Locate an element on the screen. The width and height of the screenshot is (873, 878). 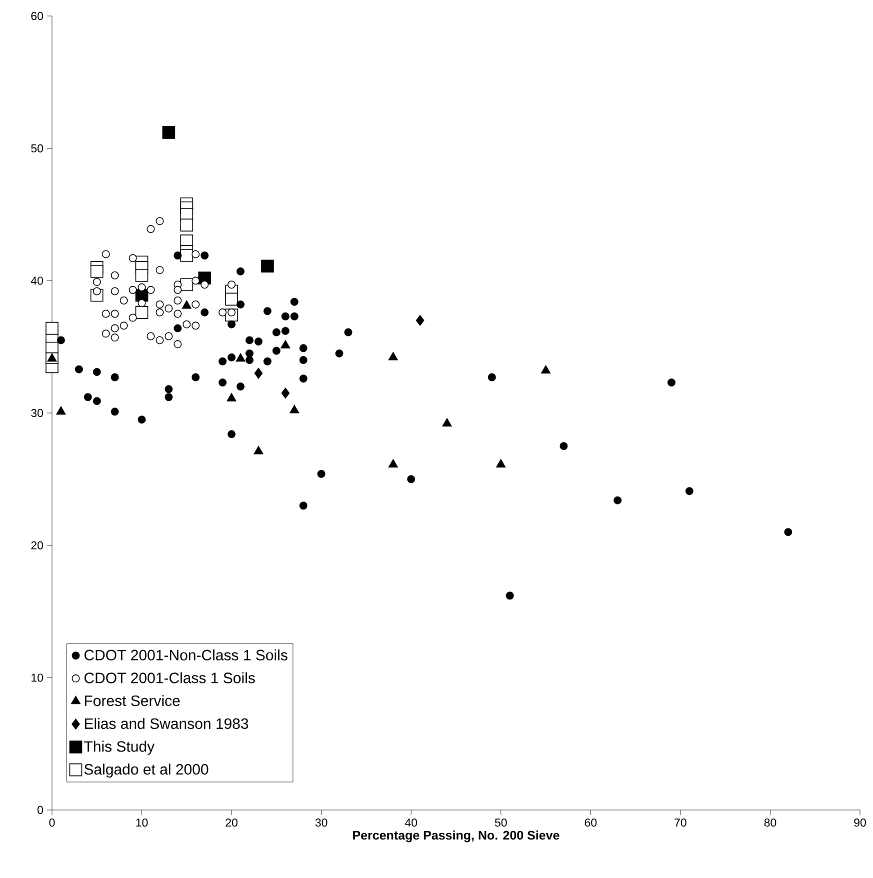
x-tick-label: 70 is located at coordinates (680, 822).